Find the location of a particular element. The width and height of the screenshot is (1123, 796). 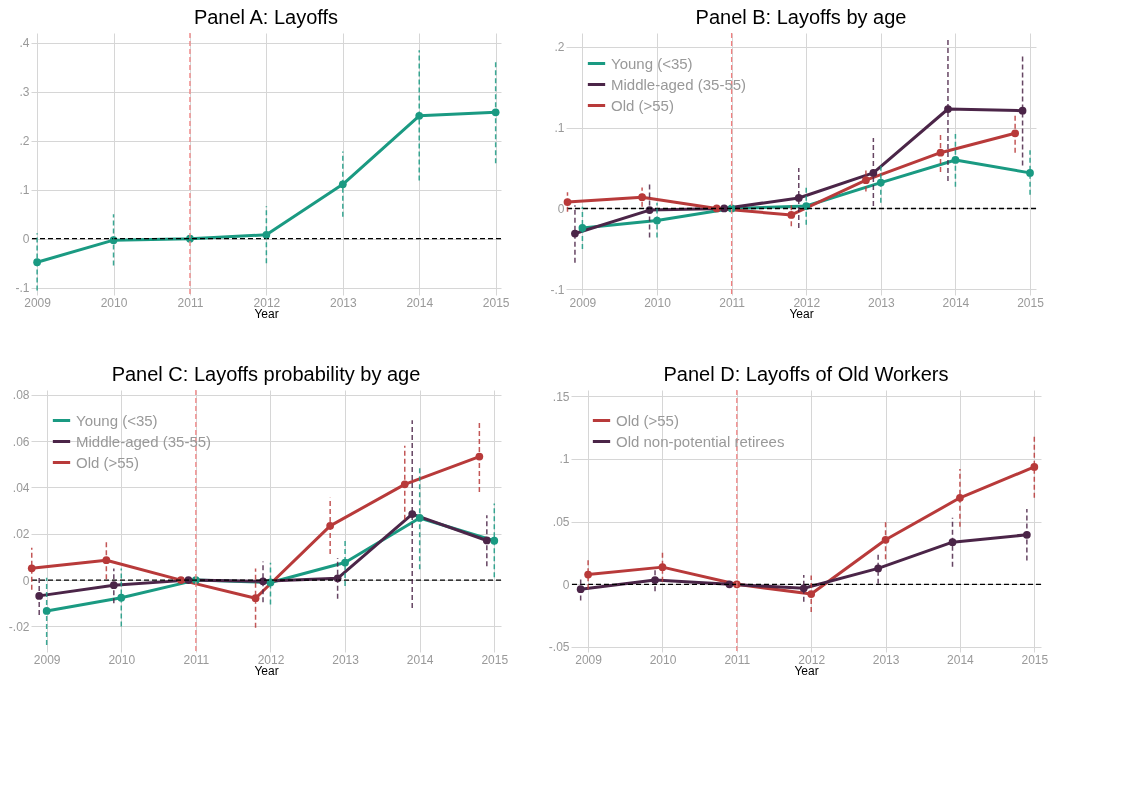

y-tick-label: .15 is located at coordinates (561, 396).